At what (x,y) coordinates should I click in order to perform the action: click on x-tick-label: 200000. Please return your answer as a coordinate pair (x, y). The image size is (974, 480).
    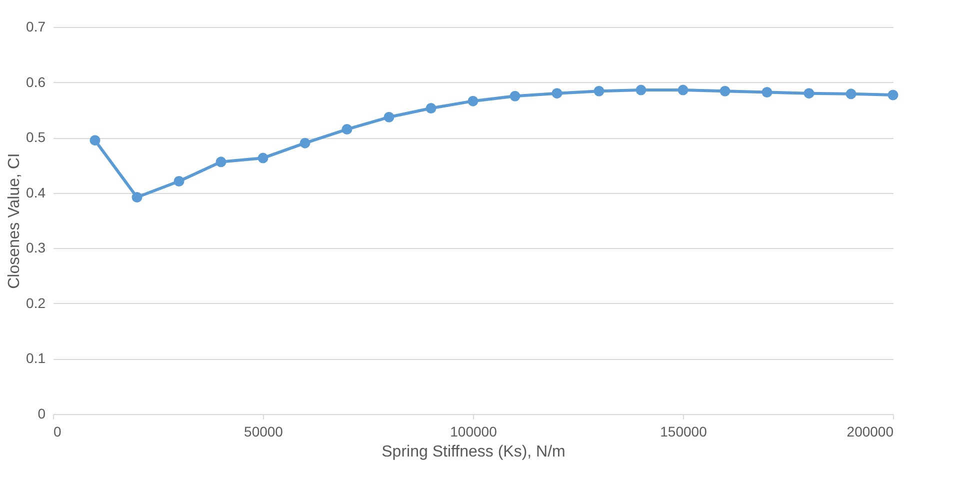
    Looking at the image, I should click on (870, 432).